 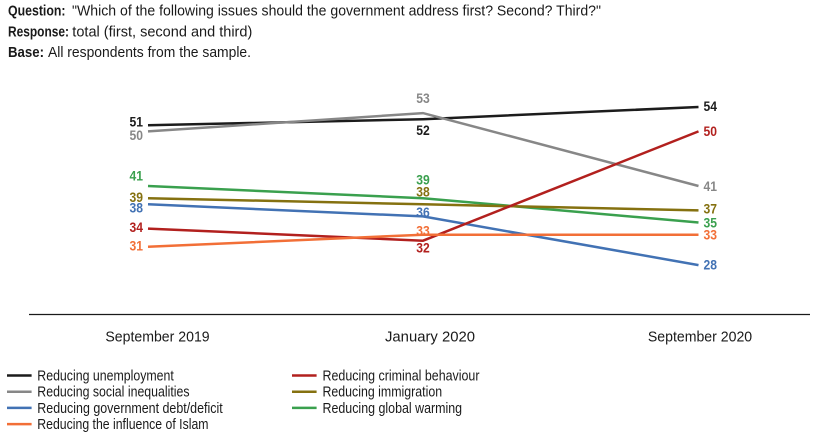 I want to click on svg-text: 28, so click(x=711, y=265).